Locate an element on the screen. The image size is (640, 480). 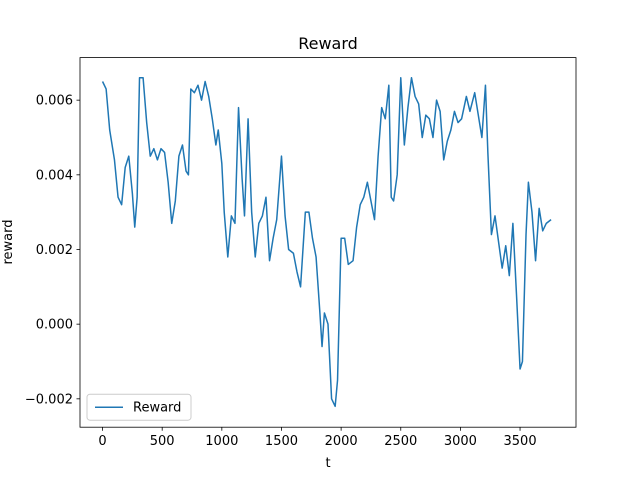
x-tick-label: 3500 is located at coordinates (520, 441).